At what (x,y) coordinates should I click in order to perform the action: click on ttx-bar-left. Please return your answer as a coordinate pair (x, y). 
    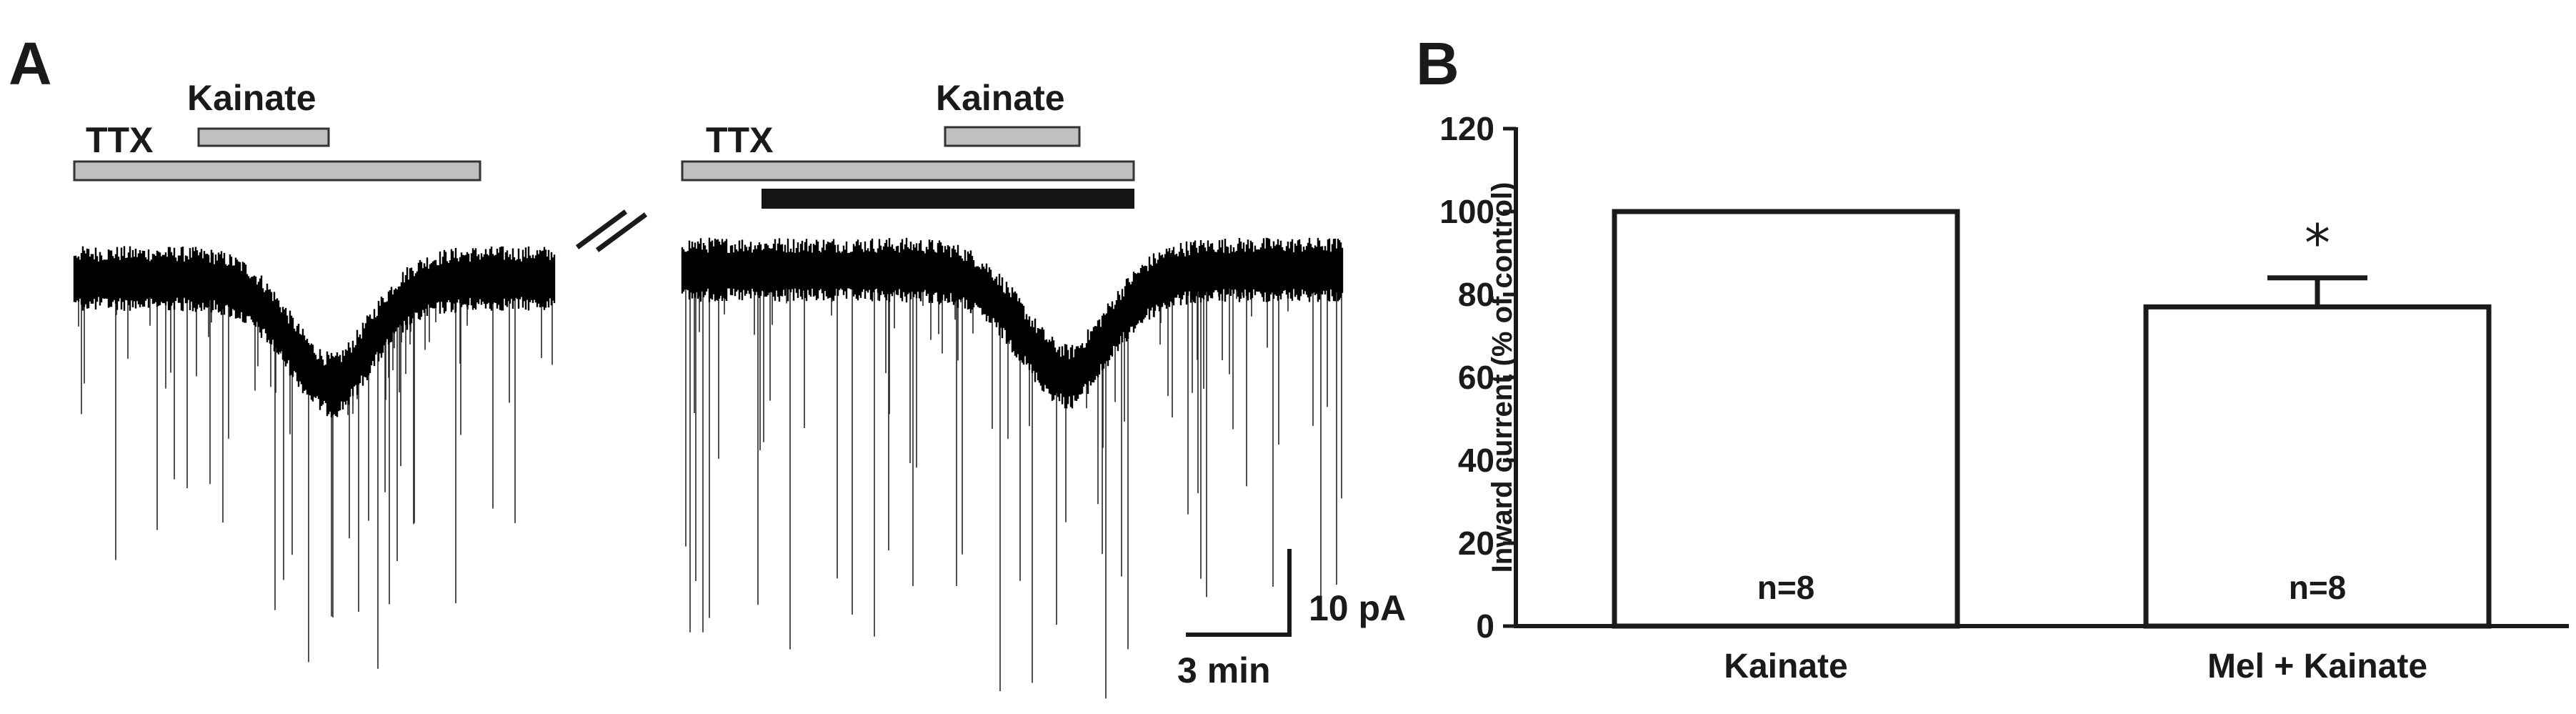
    Looking at the image, I should click on (277, 171).